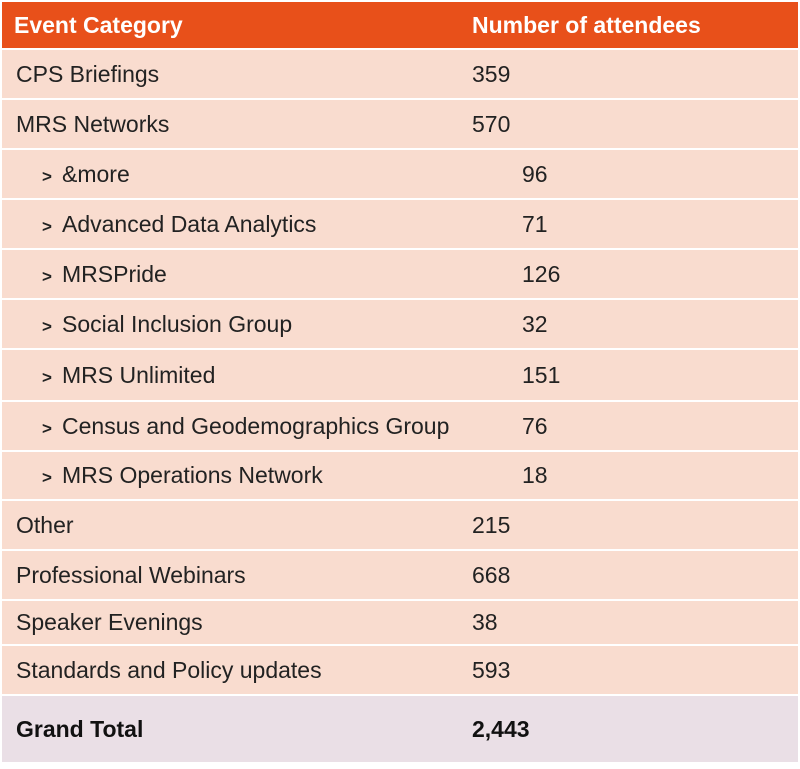  Describe the element at coordinates (586, 24) in the screenshot. I see `header-number-of-attendees: Number of attendees` at that location.